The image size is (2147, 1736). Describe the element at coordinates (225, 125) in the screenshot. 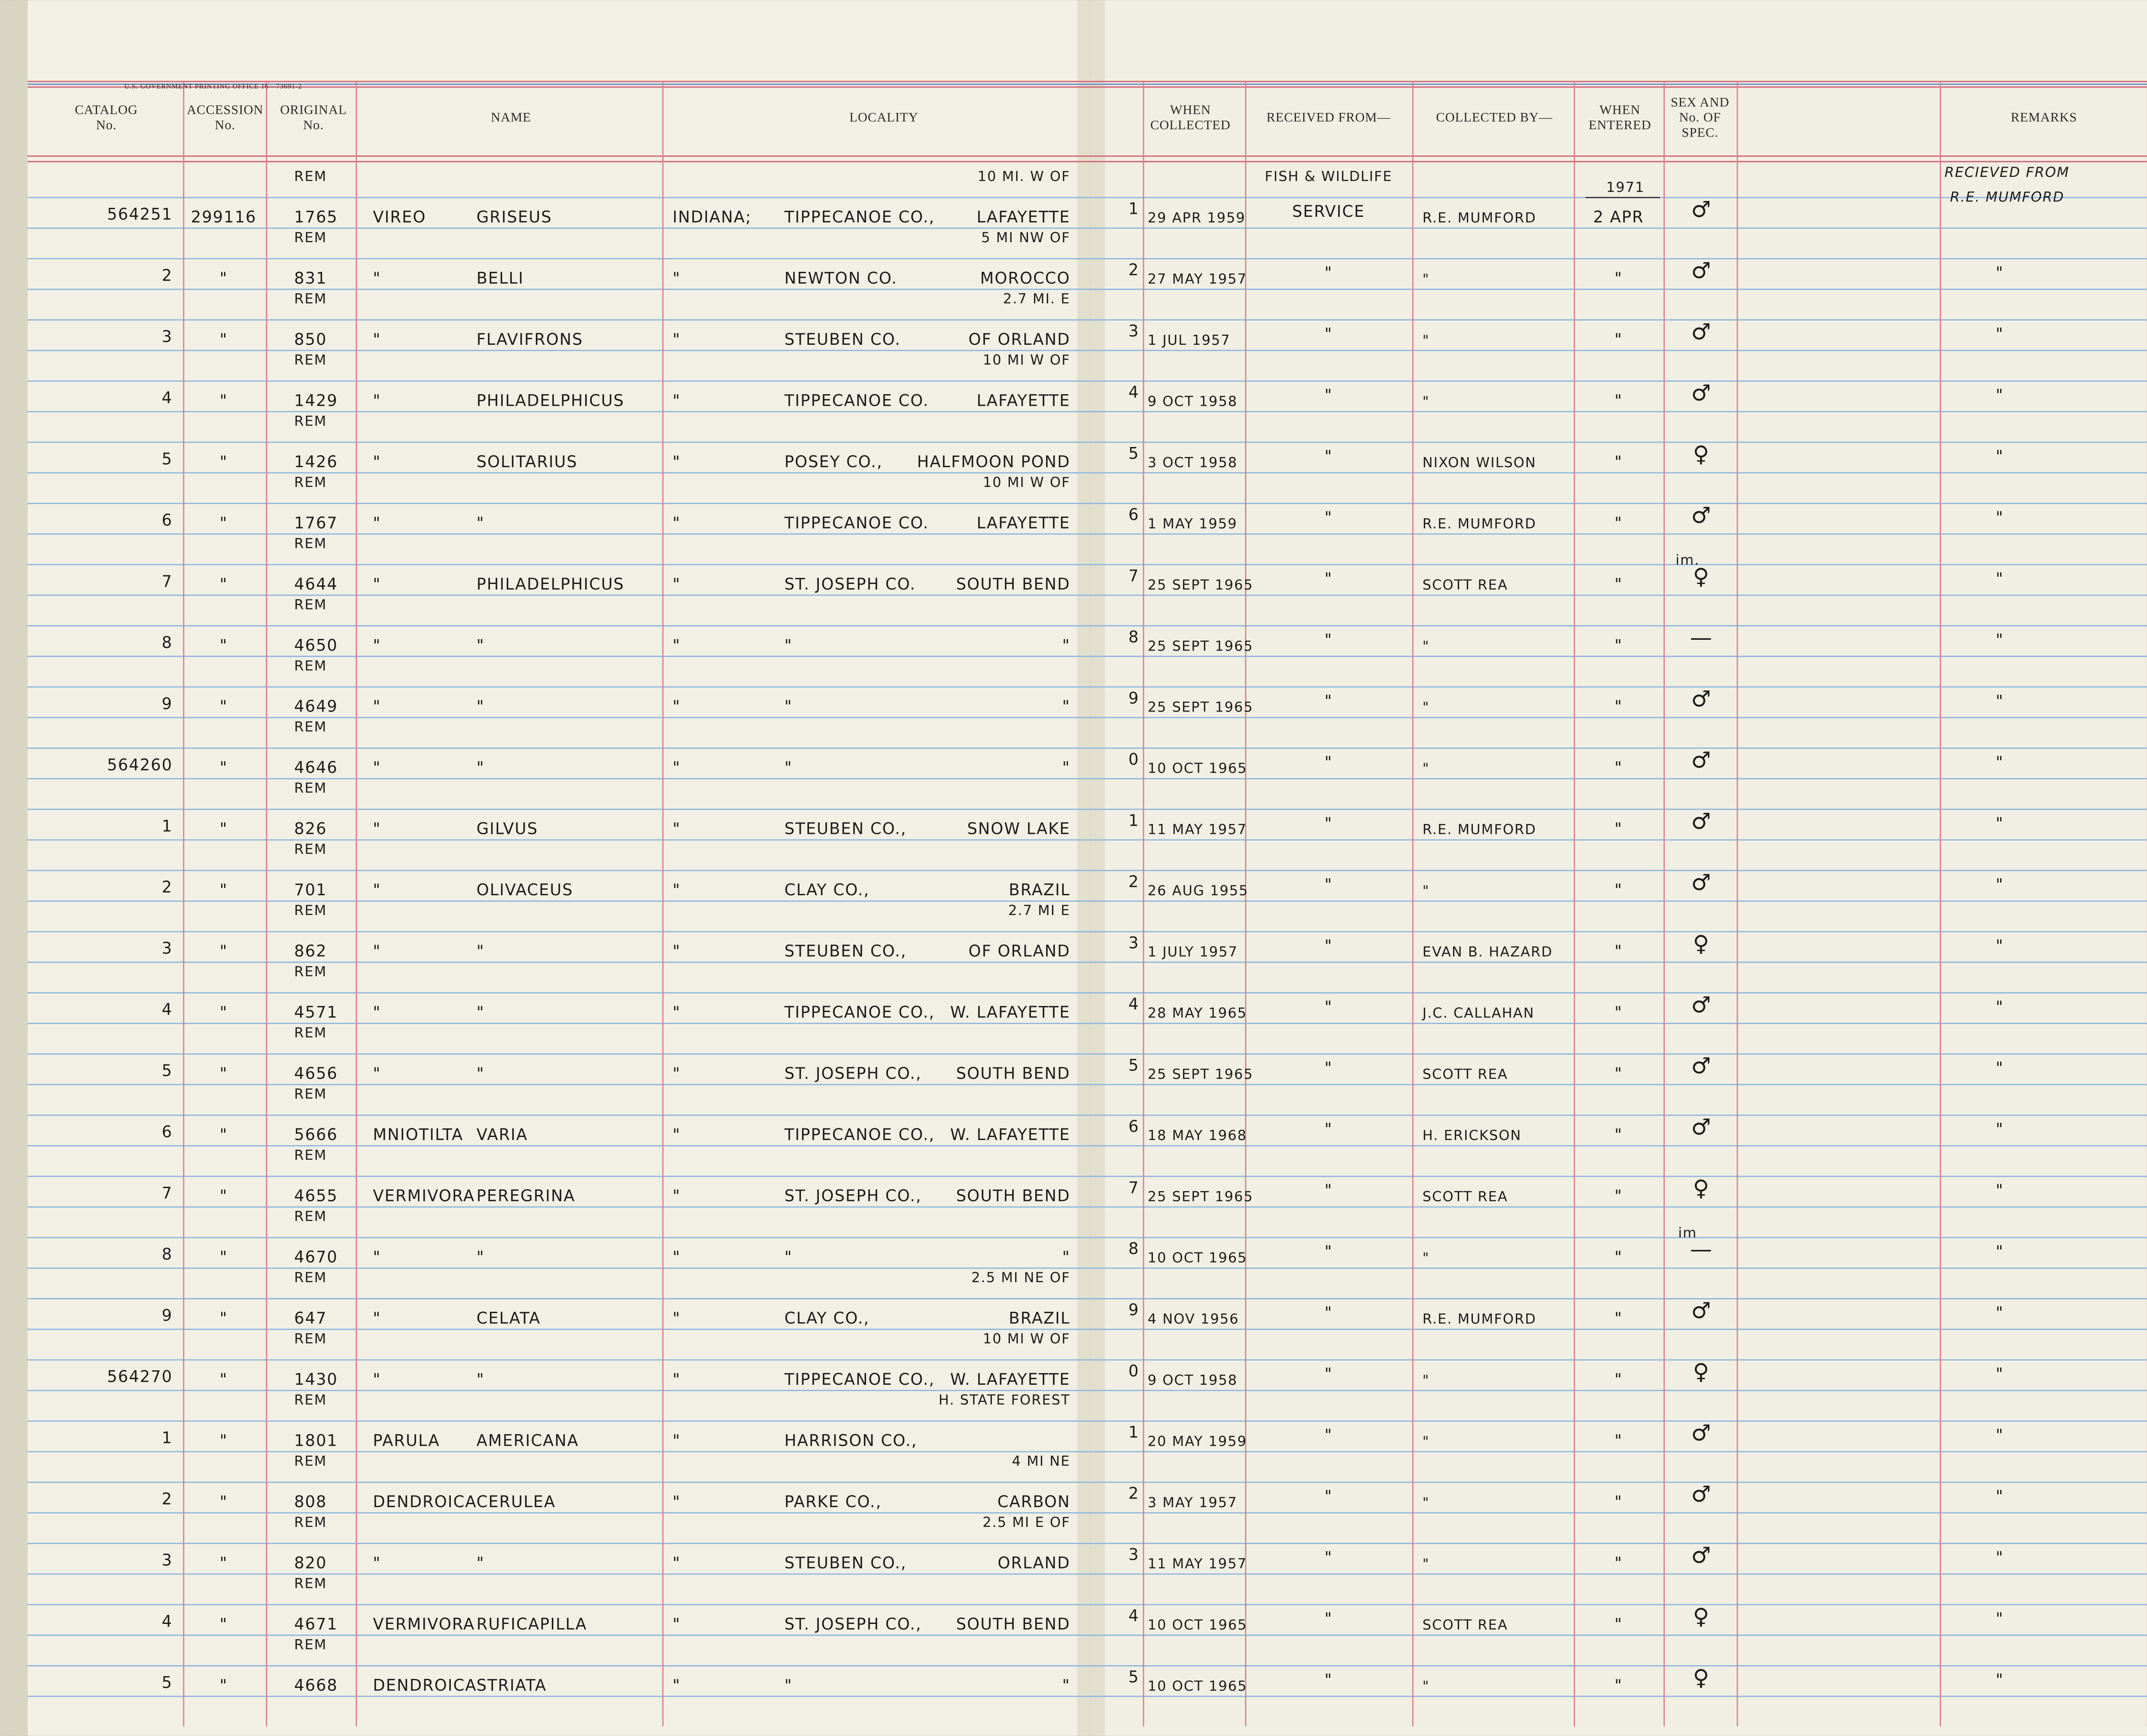

I see `column-header: No.` at that location.